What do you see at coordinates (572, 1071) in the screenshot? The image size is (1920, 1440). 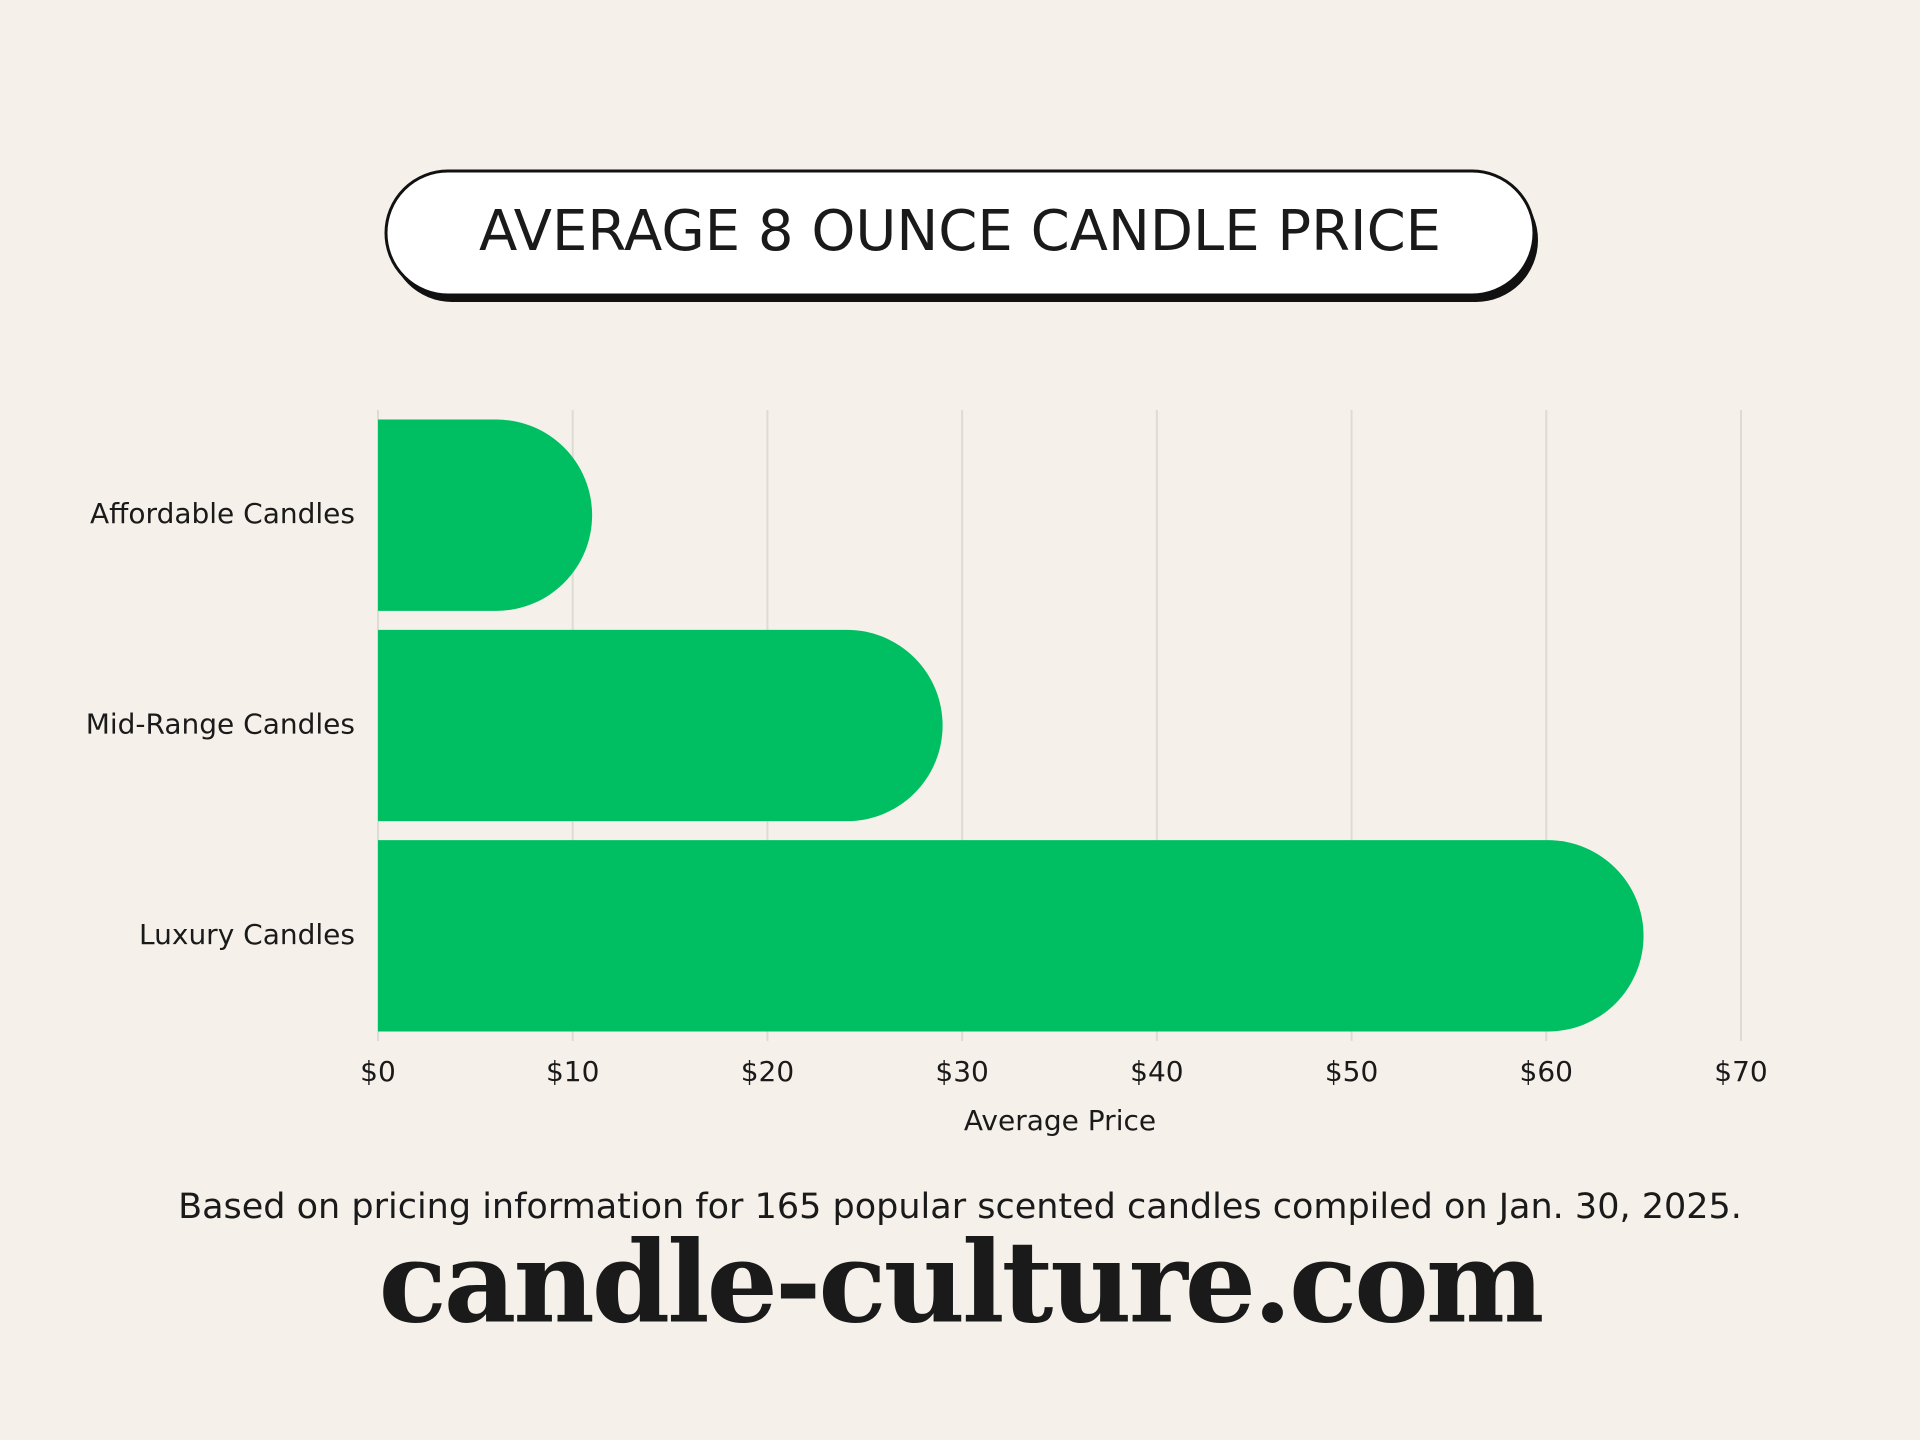 I see `x-tick-label: $10` at bounding box center [572, 1071].